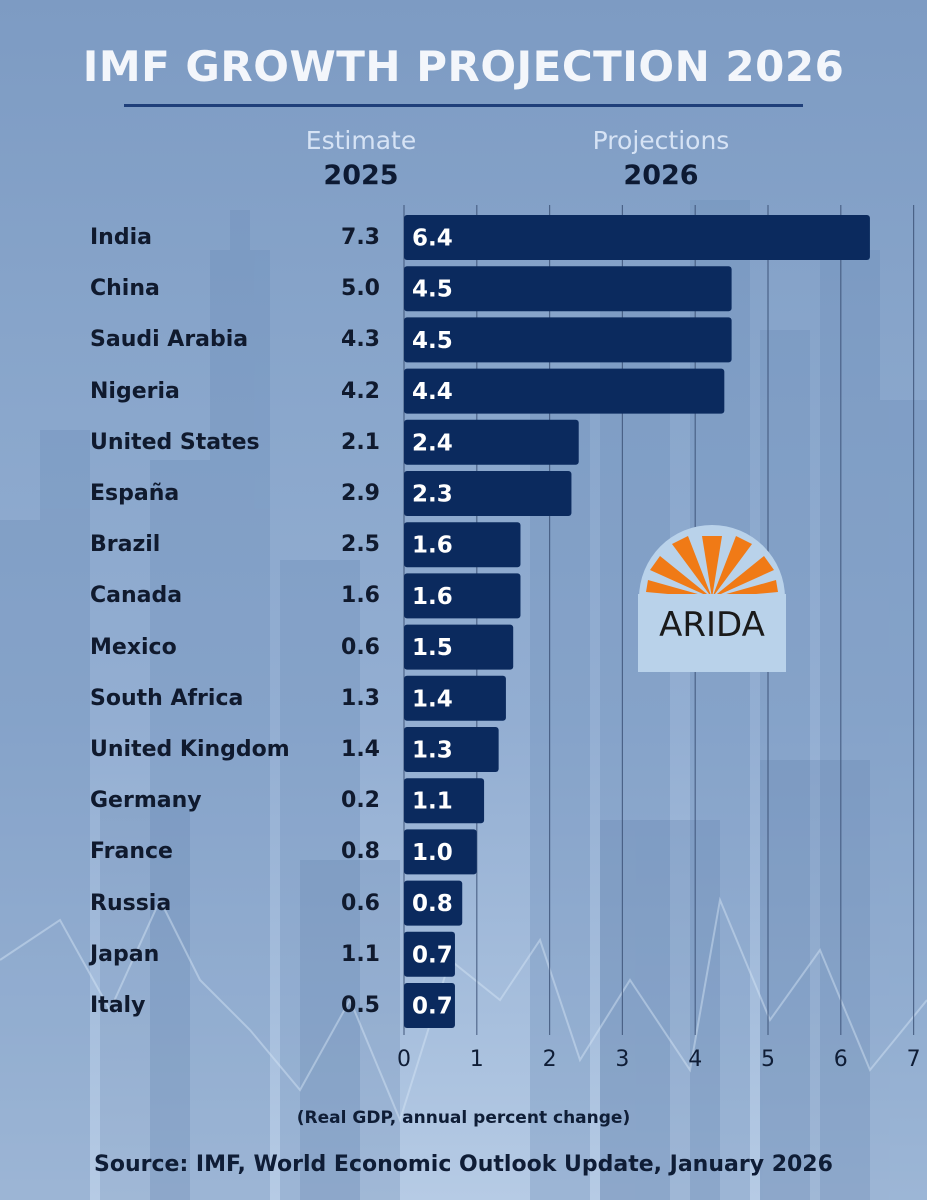 The image size is (927, 1200). What do you see at coordinates (463, 1118) in the screenshot?
I see `unit-note: (Real GDP, annual percent change)` at bounding box center [463, 1118].